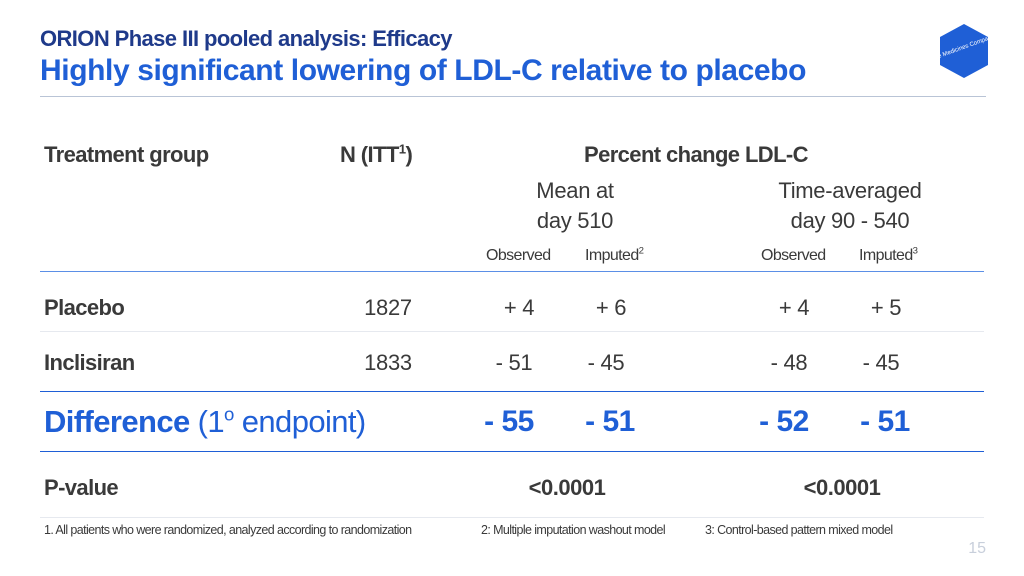  Describe the element at coordinates (514, 362) in the screenshot. I see `row-inclisiran-v1: - 51` at that location.